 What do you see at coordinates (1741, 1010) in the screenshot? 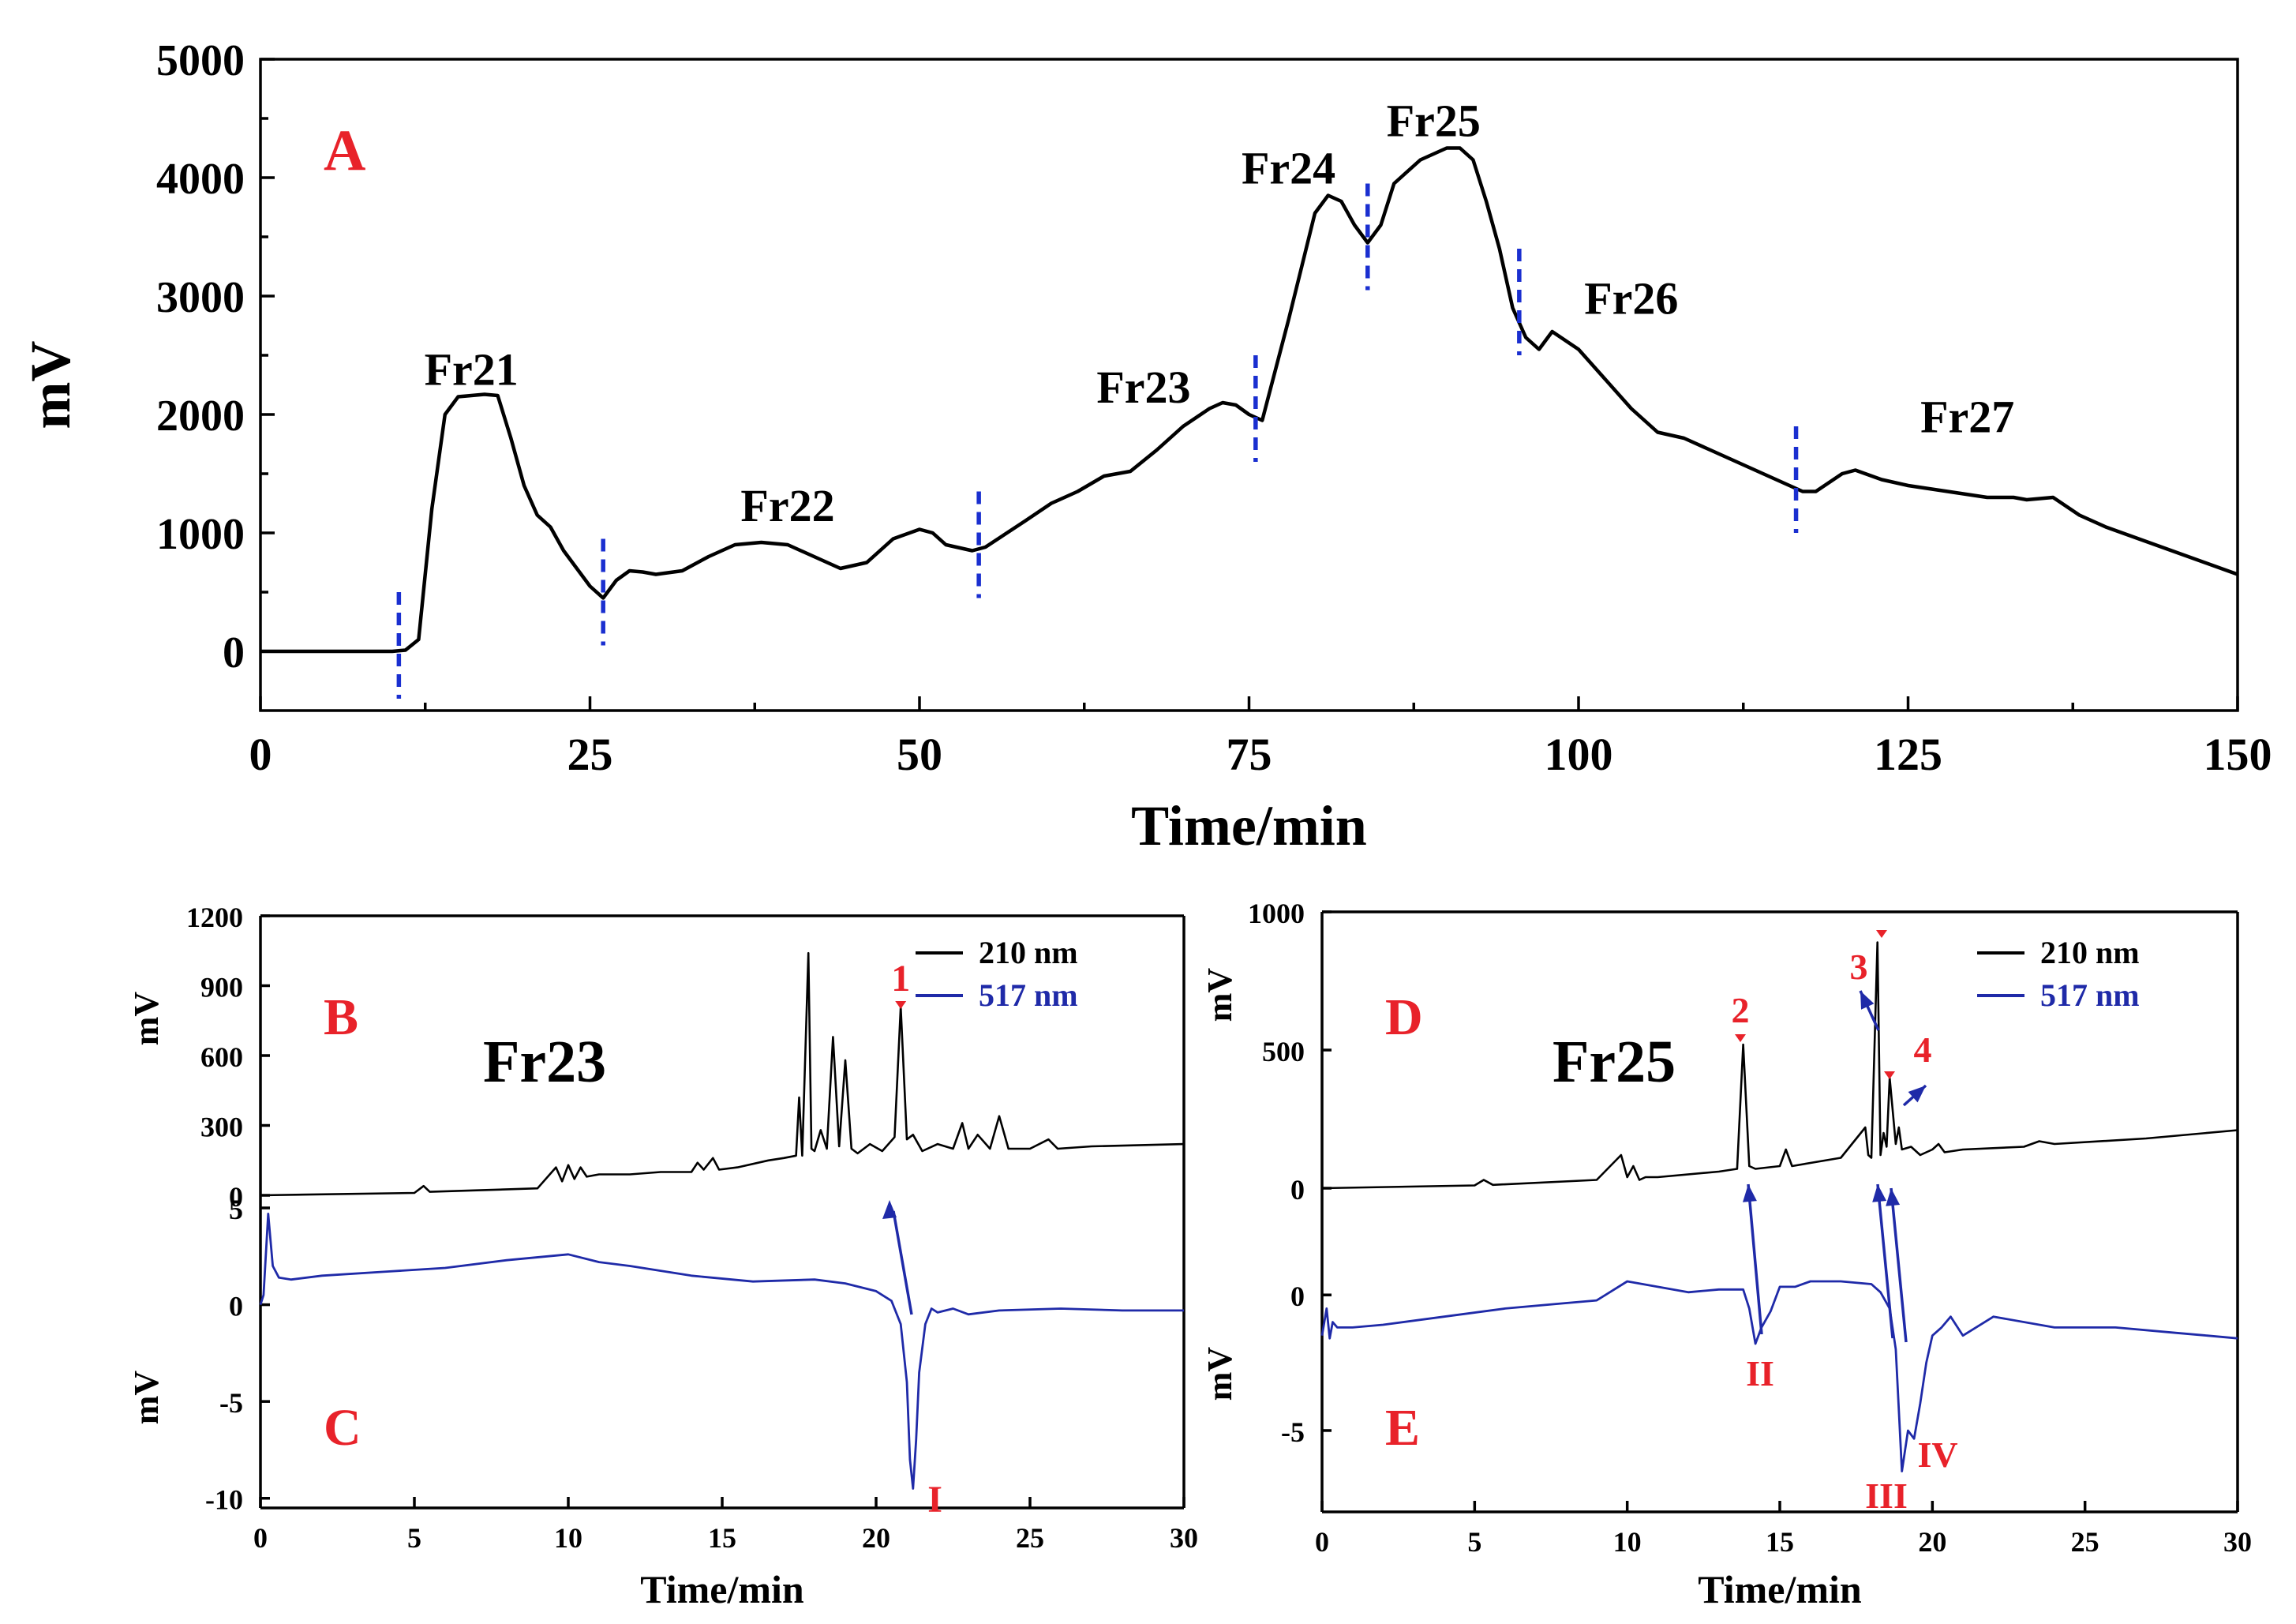
I see `peak-marker-label: 2` at bounding box center [1741, 1010].